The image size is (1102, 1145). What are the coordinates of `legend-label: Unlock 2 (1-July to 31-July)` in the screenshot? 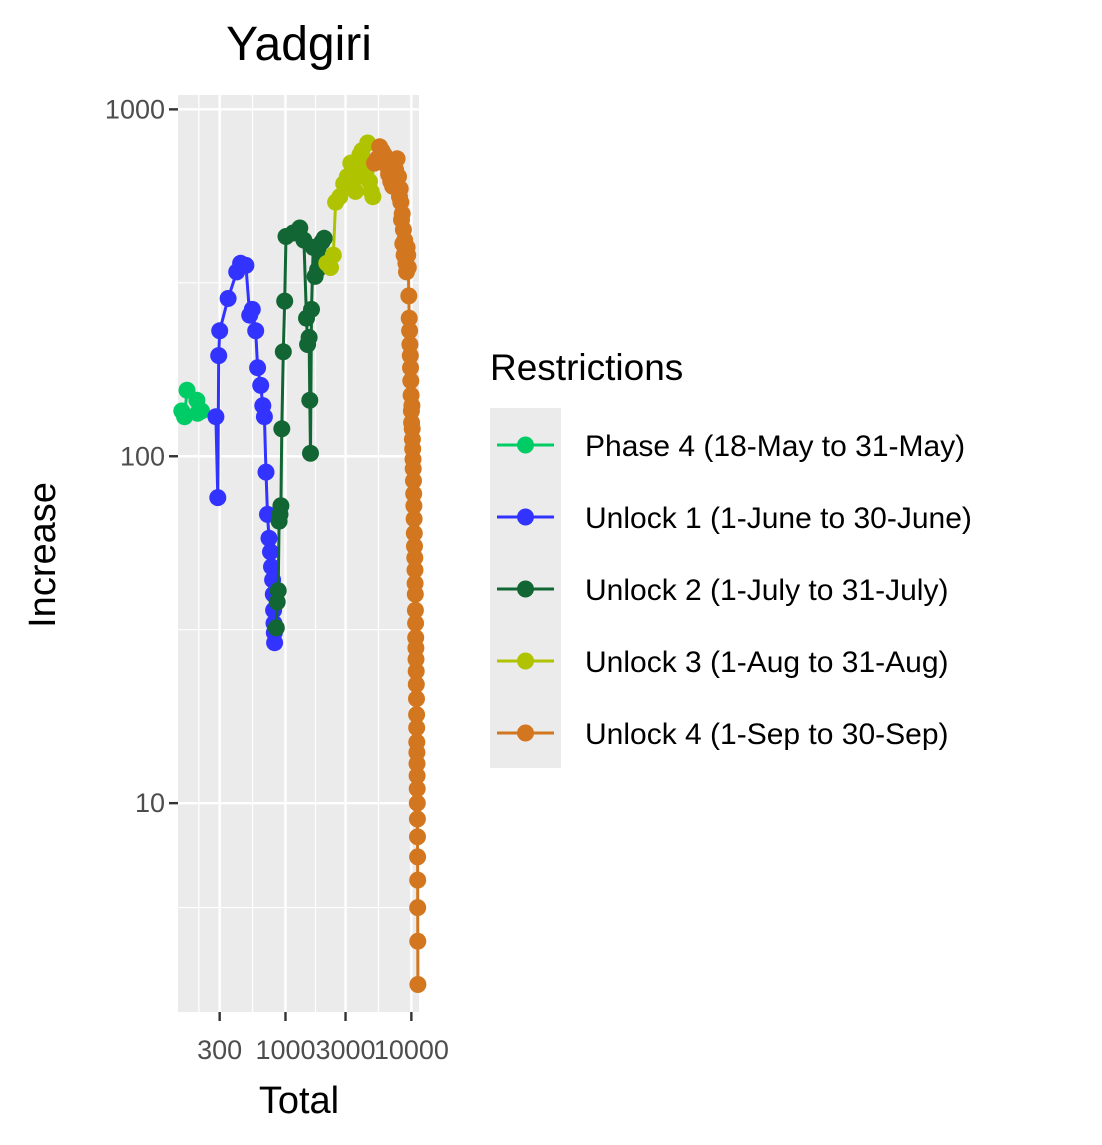 It's located at (766, 590).